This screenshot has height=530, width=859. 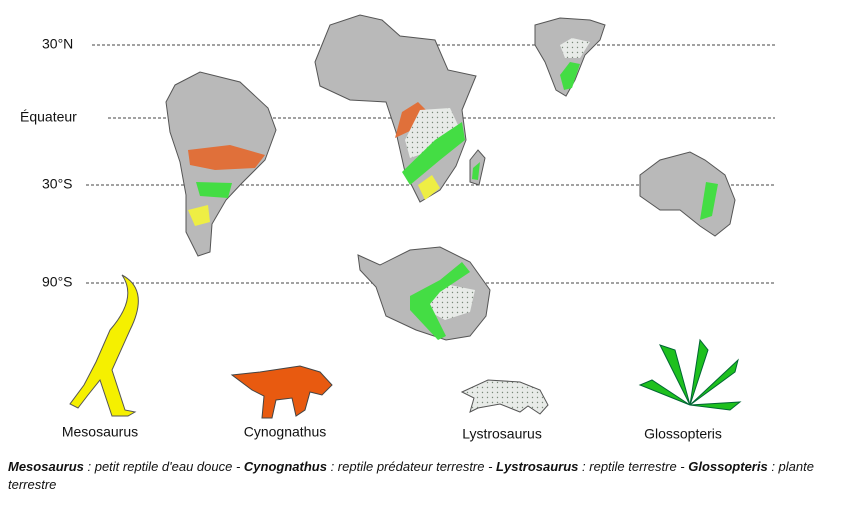 I want to click on cynognathus-icon, so click(x=281, y=392).